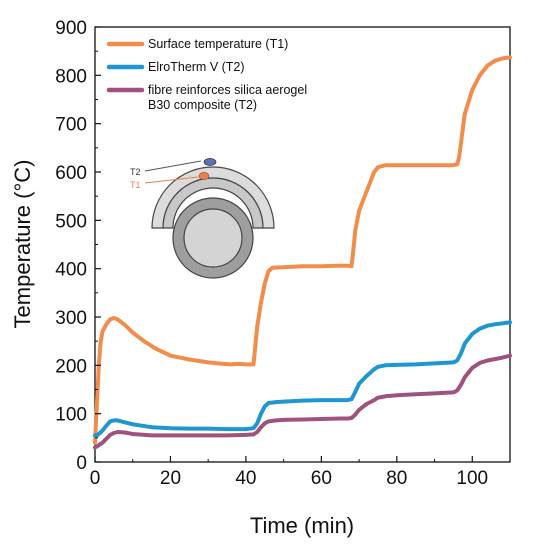 The height and width of the screenshot is (550, 534). What do you see at coordinates (170, 478) in the screenshot?
I see `x-tick-label: 20` at bounding box center [170, 478].